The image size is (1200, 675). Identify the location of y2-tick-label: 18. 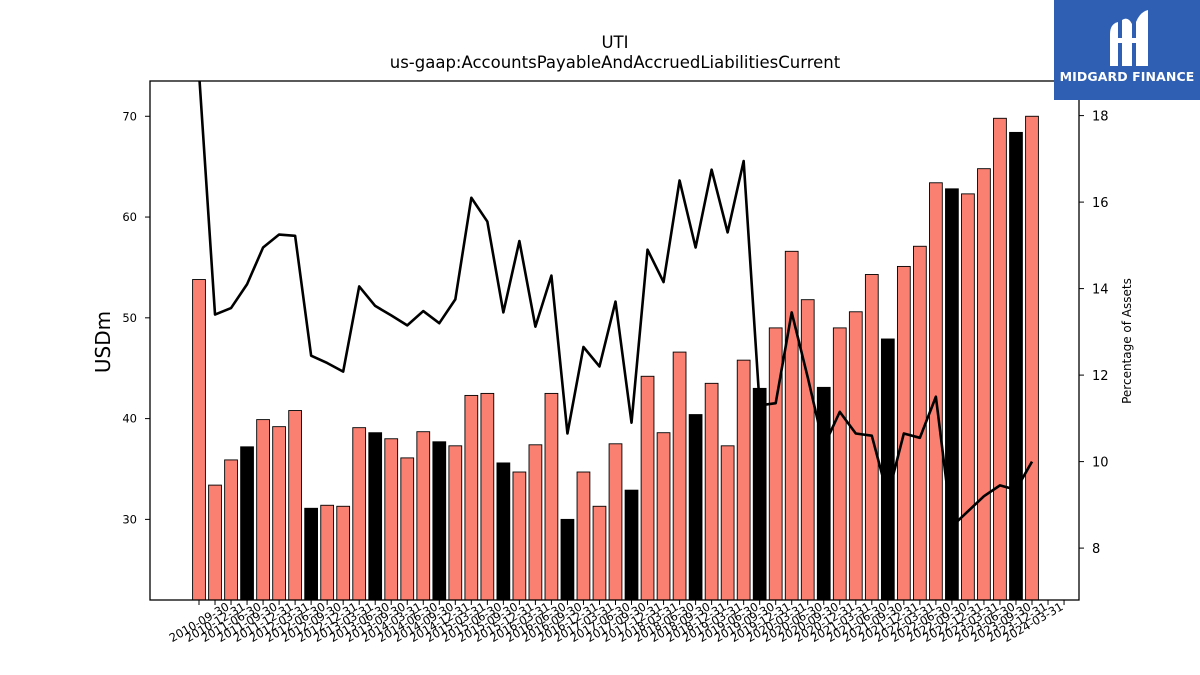
(1100, 117).